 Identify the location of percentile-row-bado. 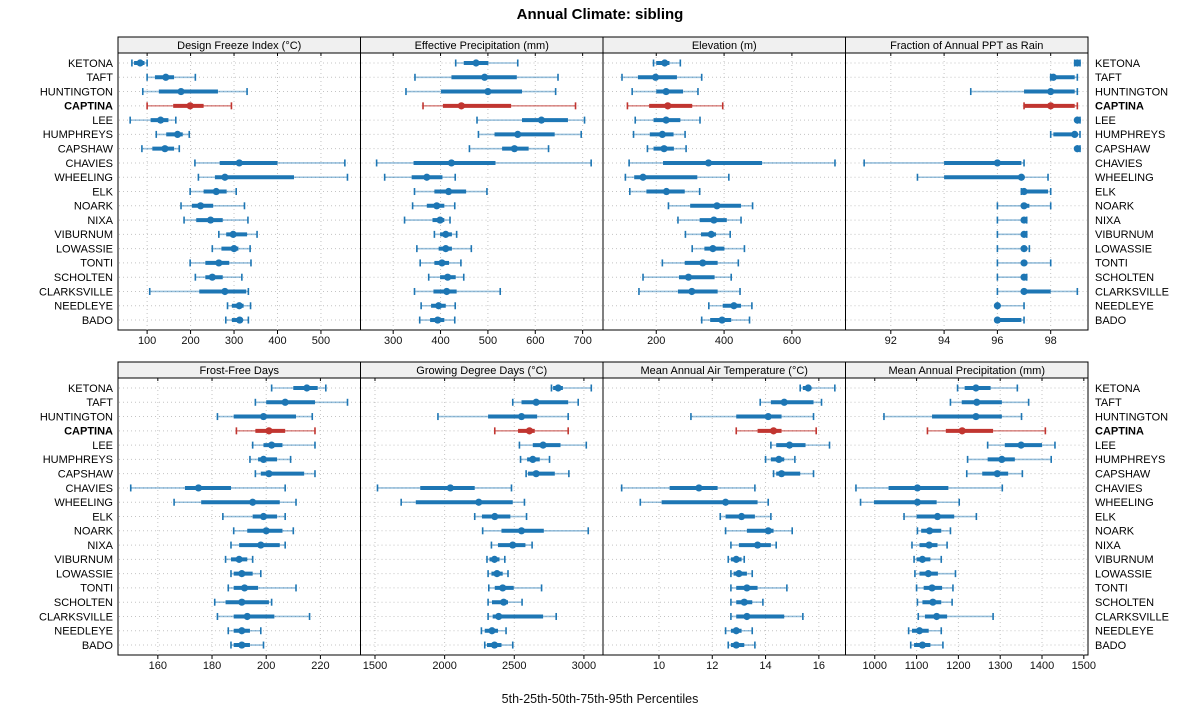
(437, 320).